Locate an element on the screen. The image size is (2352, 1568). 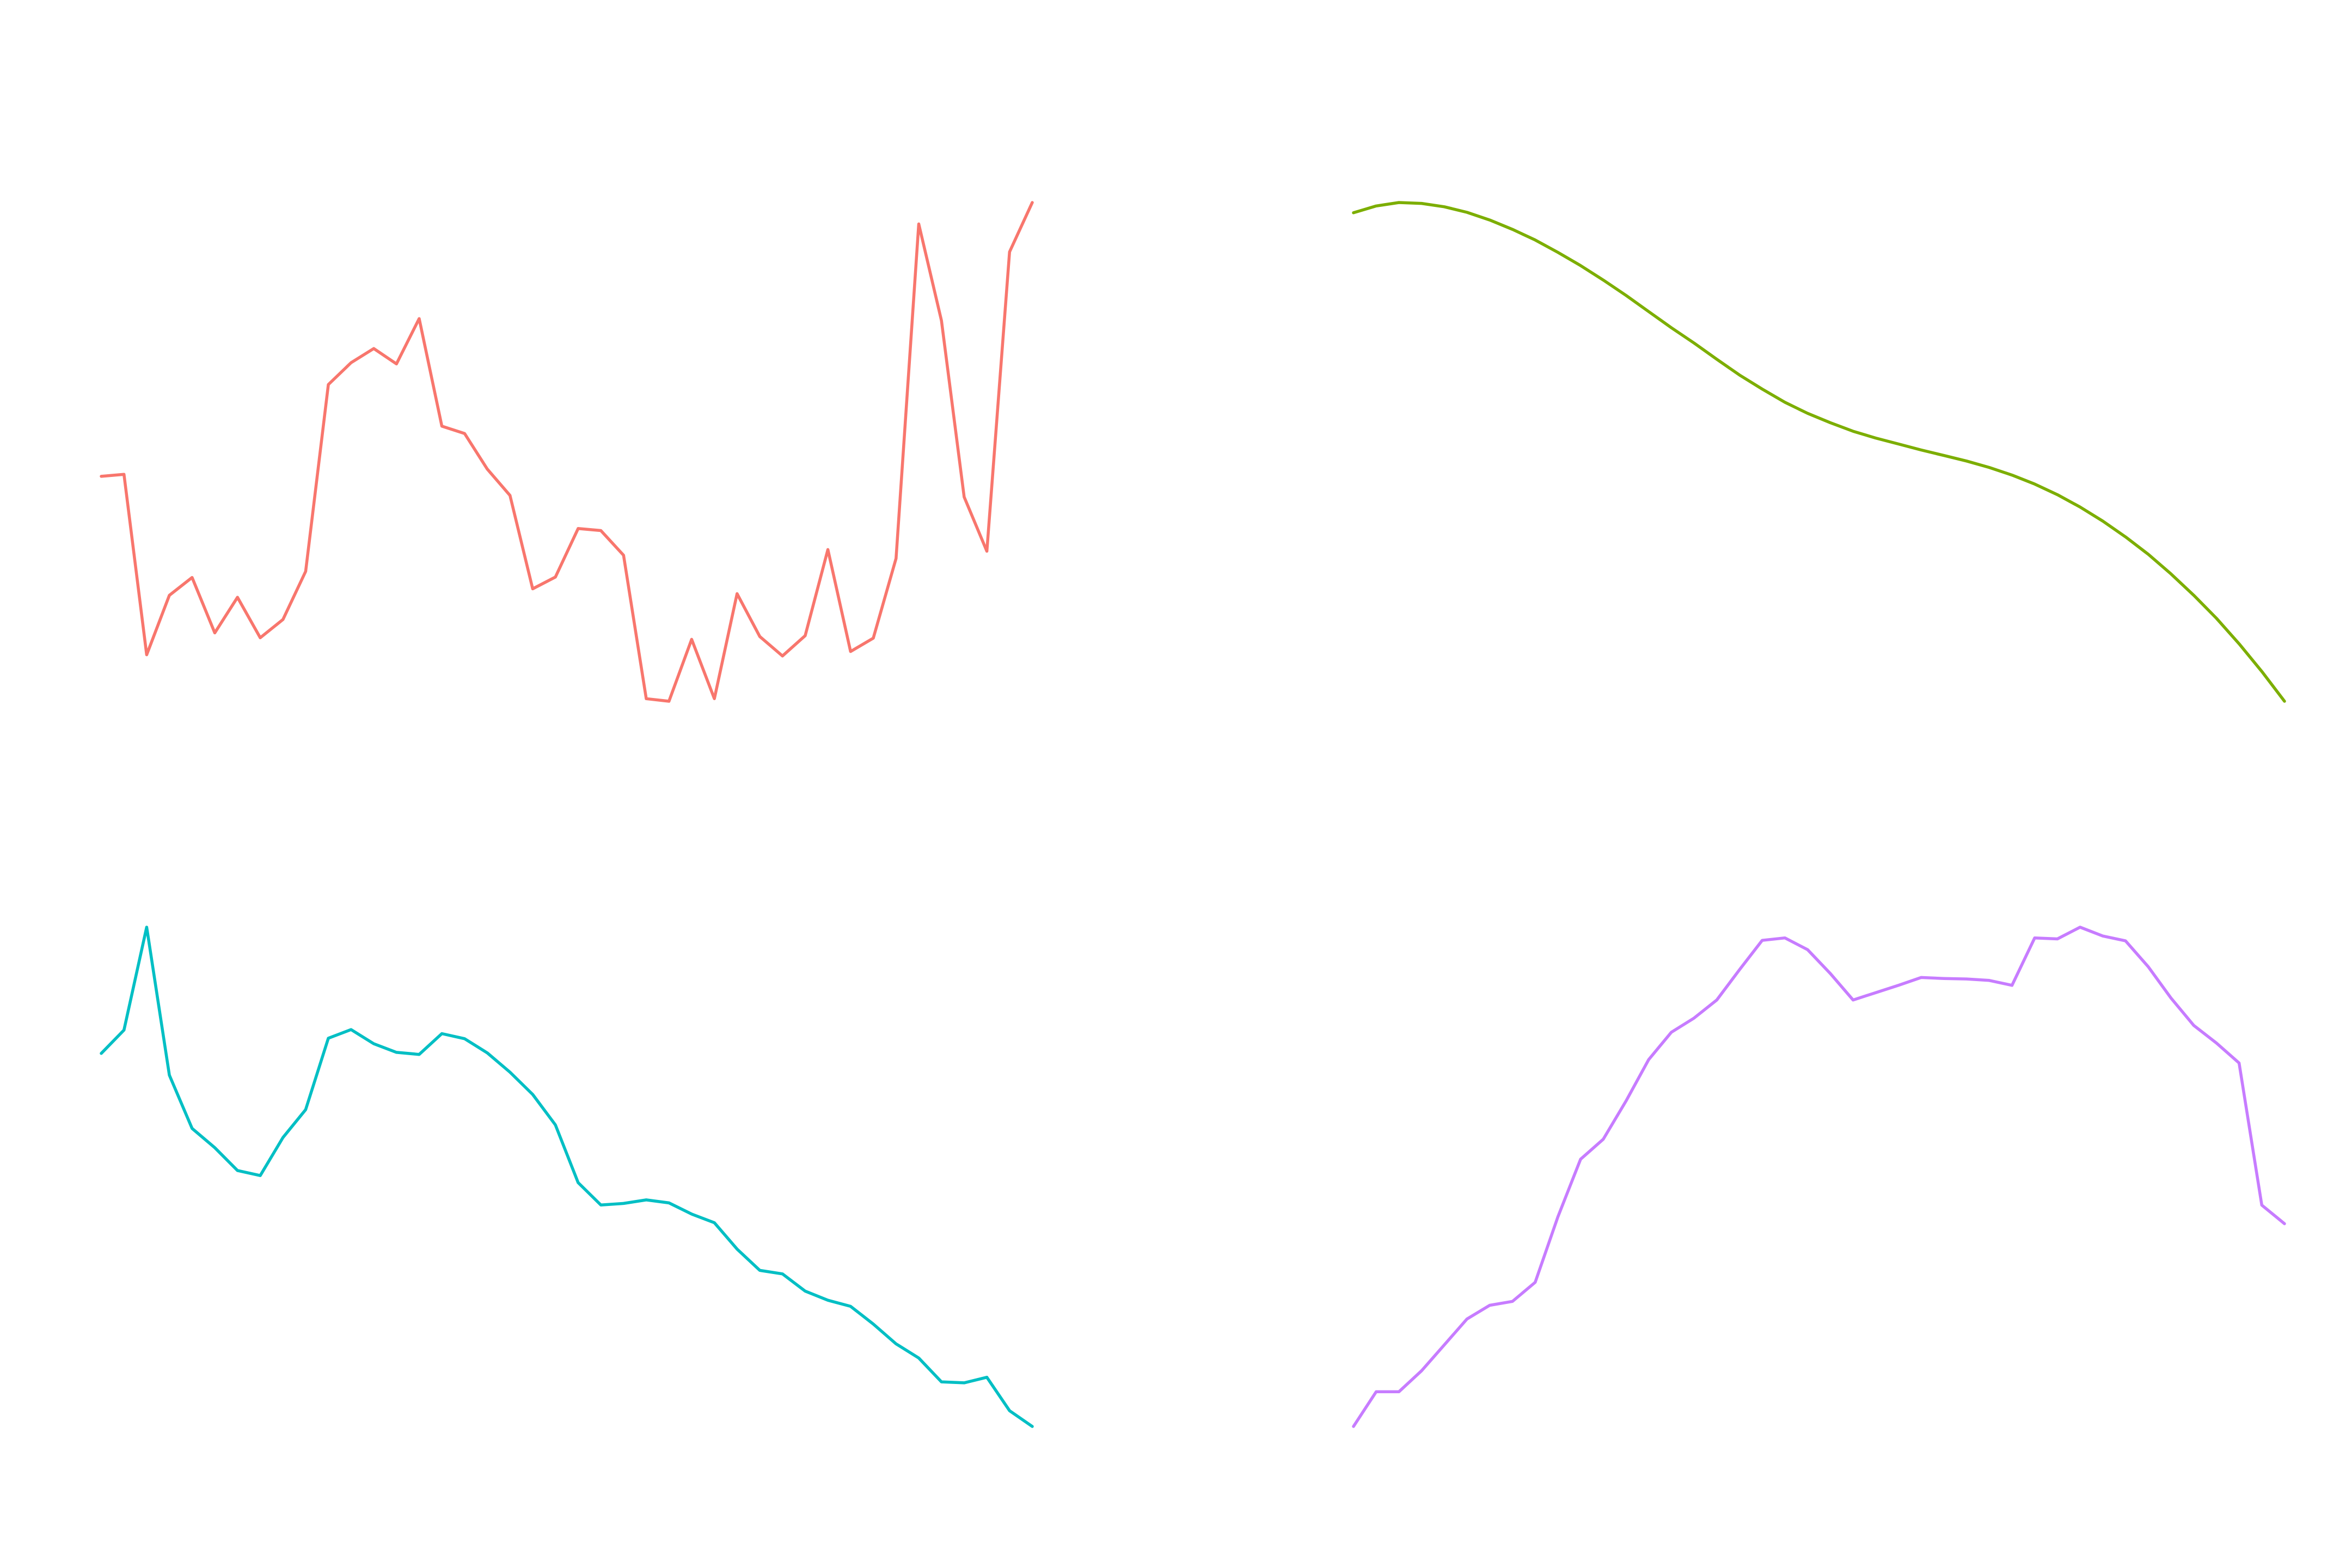
panel-bottom-right is located at coordinates (1819, 1177).